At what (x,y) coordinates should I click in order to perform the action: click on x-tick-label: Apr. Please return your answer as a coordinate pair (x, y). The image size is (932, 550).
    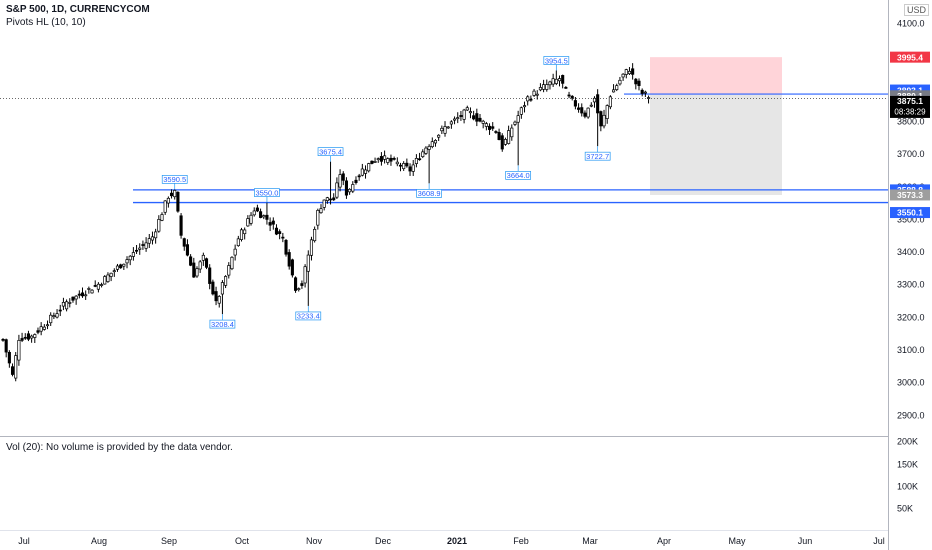
    Looking at the image, I should click on (664, 541).